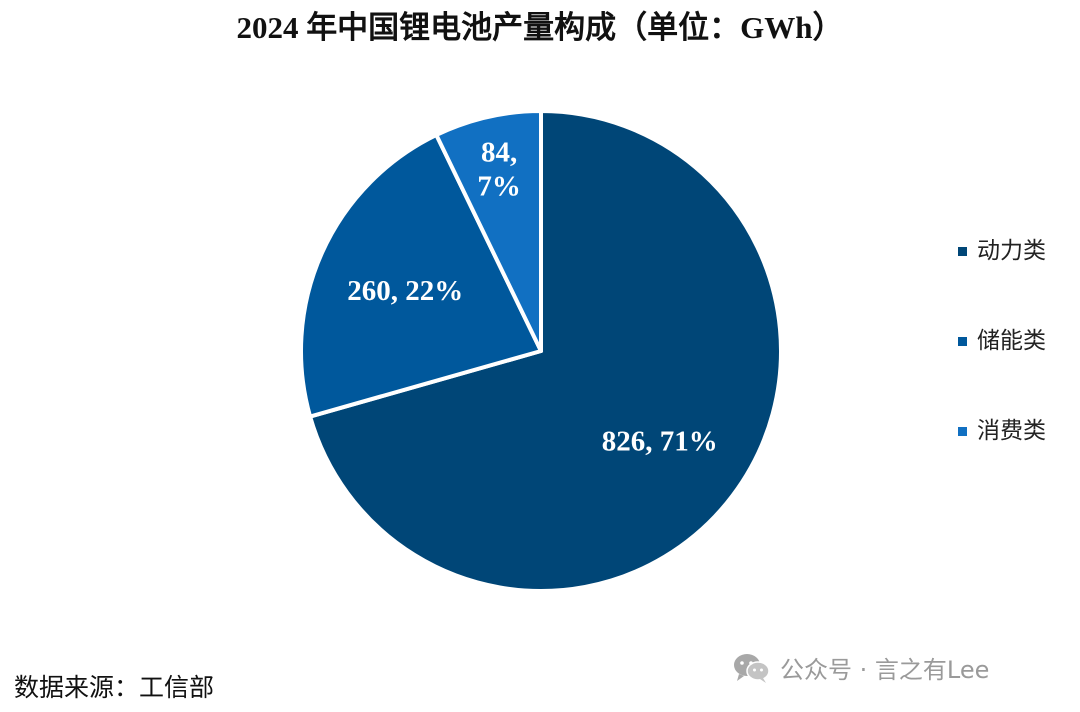 Image resolution: width=1080 pixels, height=712 pixels. I want to click on data-label-1: 826, 71%, so click(660, 442).